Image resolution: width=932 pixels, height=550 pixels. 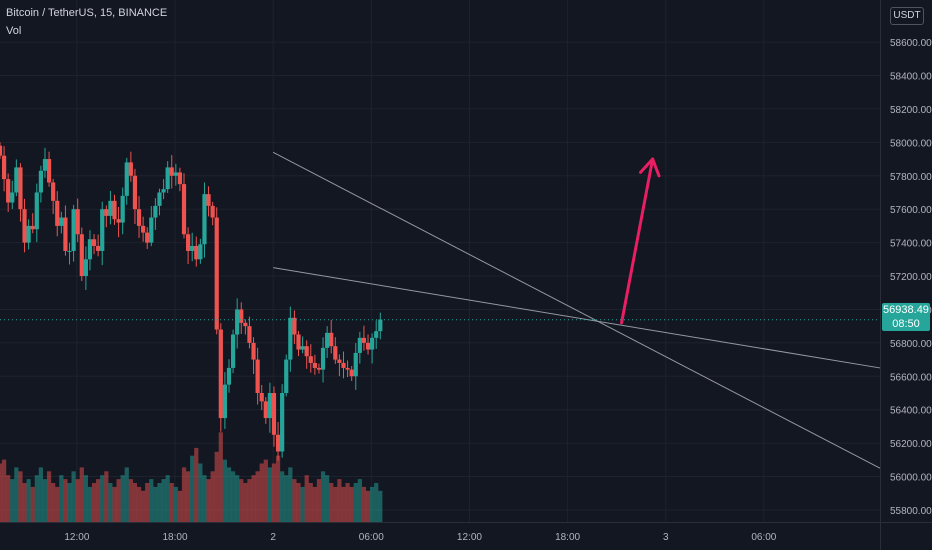 I want to click on last-price-tag: 56938.49 08:50, so click(x=906, y=317).